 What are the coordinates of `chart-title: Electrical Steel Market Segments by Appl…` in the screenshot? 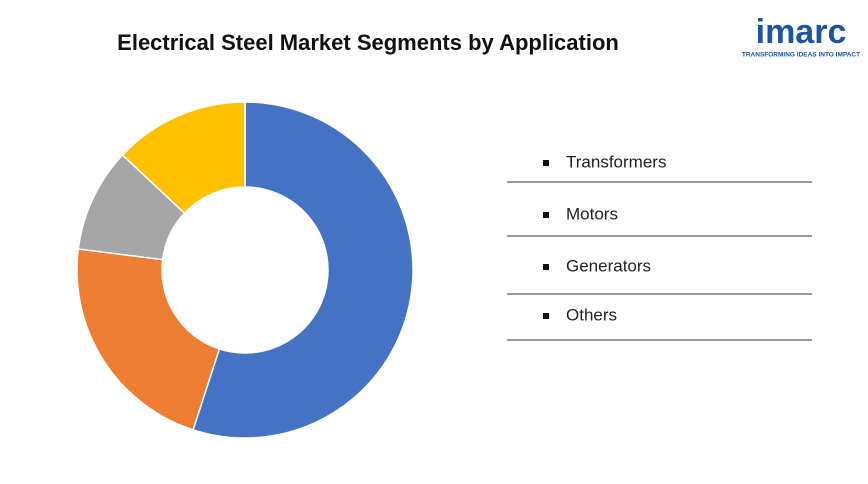 It's located at (368, 42).